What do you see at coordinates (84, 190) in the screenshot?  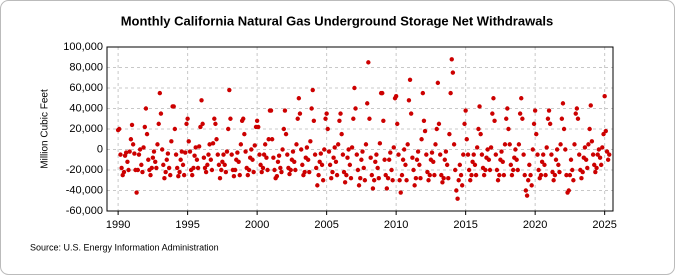 I see `y-tick-label: -40,000` at bounding box center [84, 190].